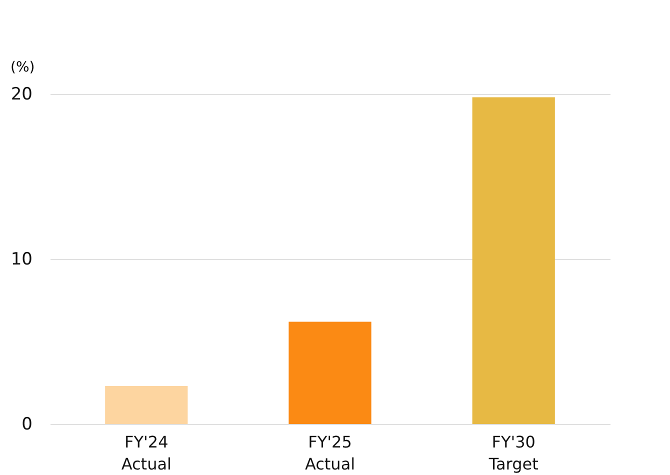  I want to click on x-tick-label: FY'24 Actual, so click(146, 453).